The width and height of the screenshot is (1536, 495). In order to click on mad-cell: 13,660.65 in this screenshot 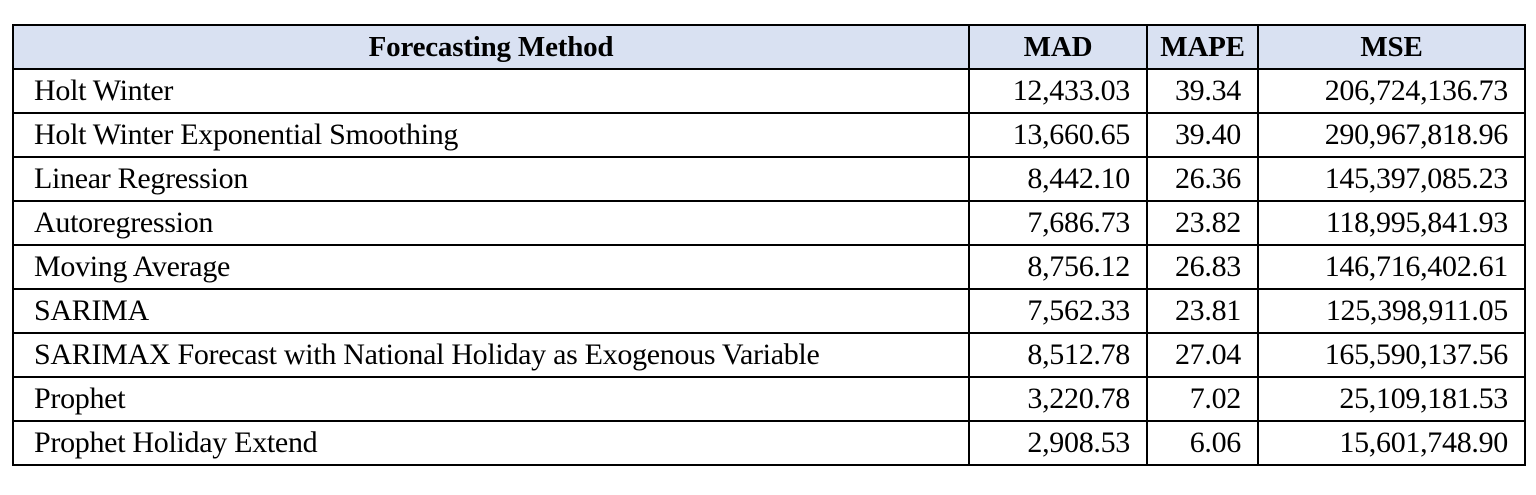, I will do `click(1058, 135)`.